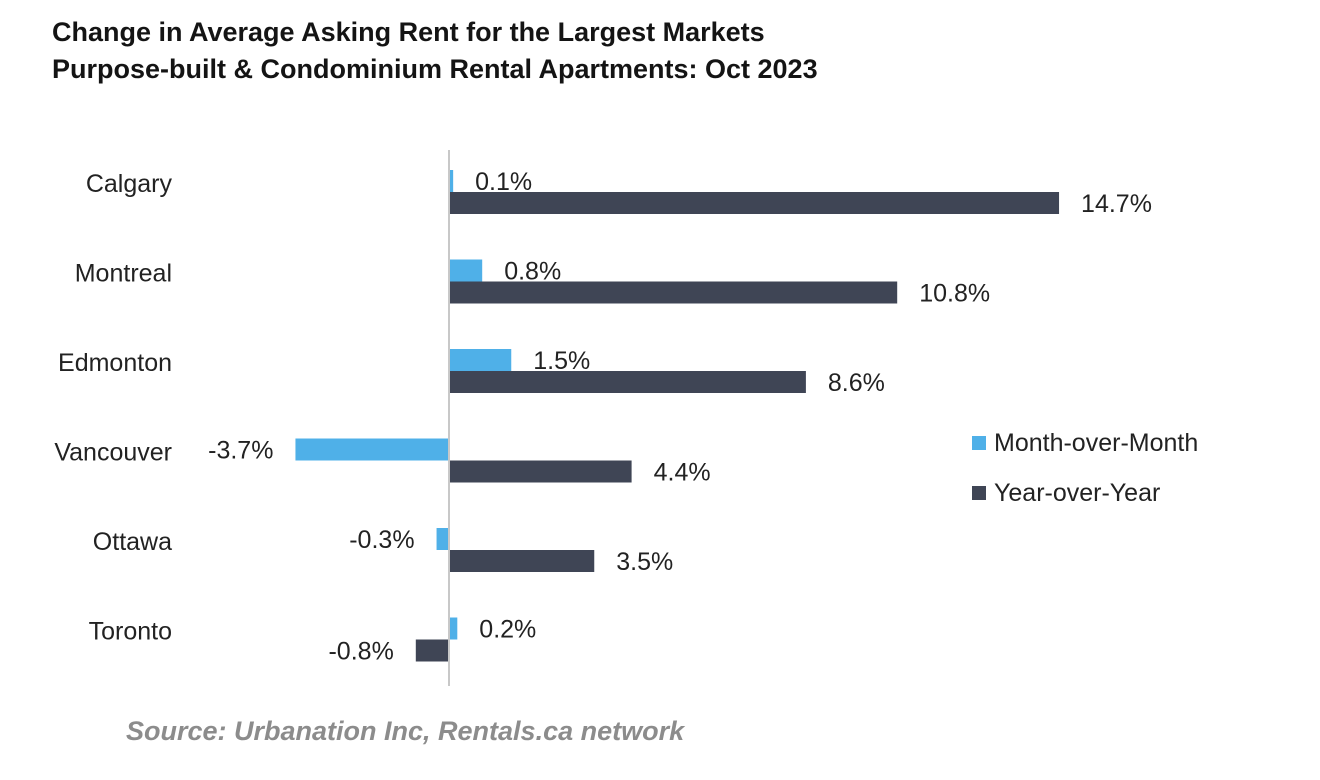 Image resolution: width=1320 pixels, height=780 pixels. Describe the element at coordinates (432, 650) in the screenshot. I see `bar-yoy-toronto` at that location.